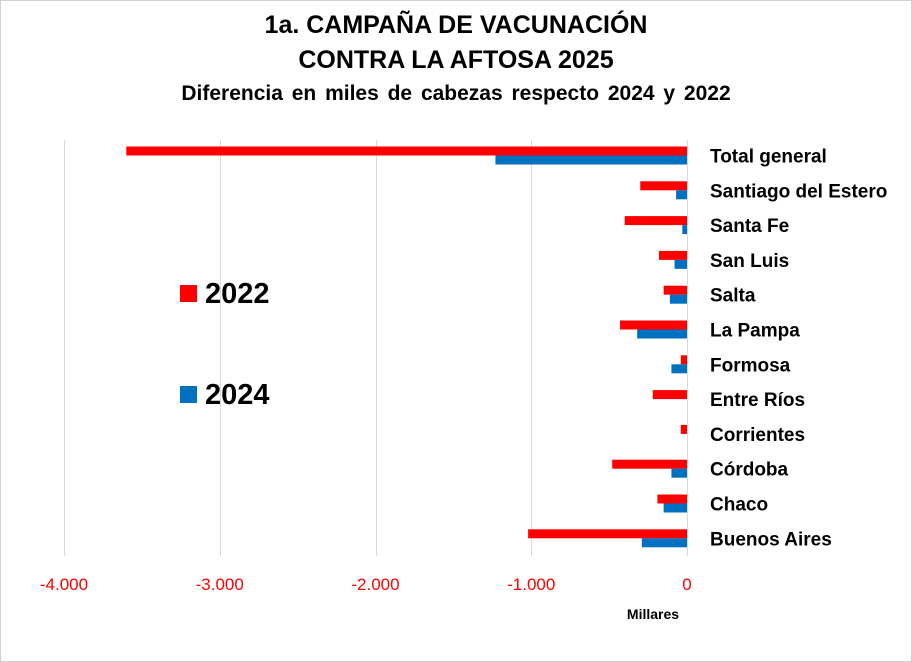 The height and width of the screenshot is (662, 912). I want to click on category-label: Córdoba, so click(749, 470).